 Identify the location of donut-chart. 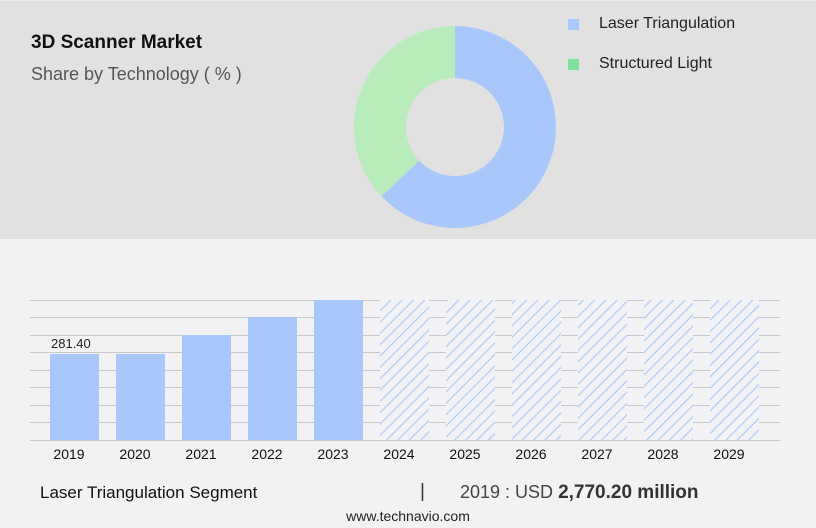
(454, 126).